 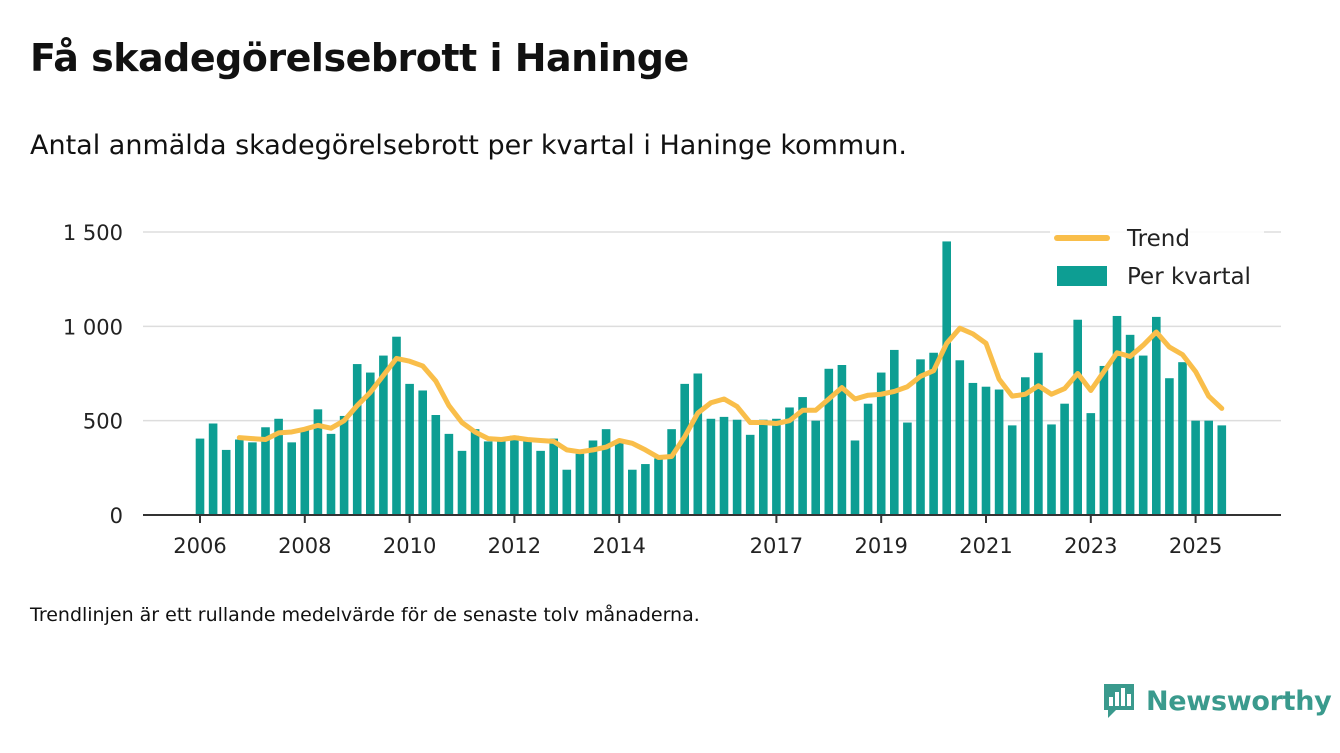 What do you see at coordinates (1082, 276) in the screenshot?
I see `legend-bar-swatch` at bounding box center [1082, 276].